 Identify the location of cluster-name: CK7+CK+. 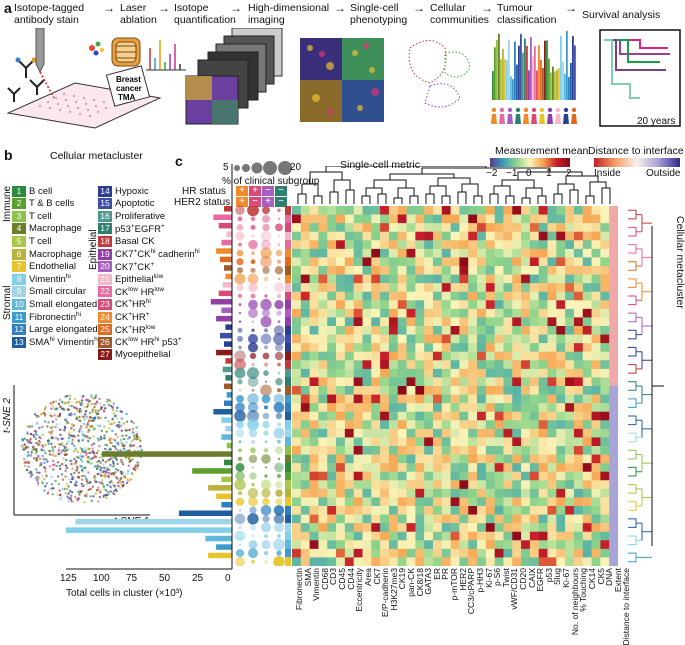
(135, 266).